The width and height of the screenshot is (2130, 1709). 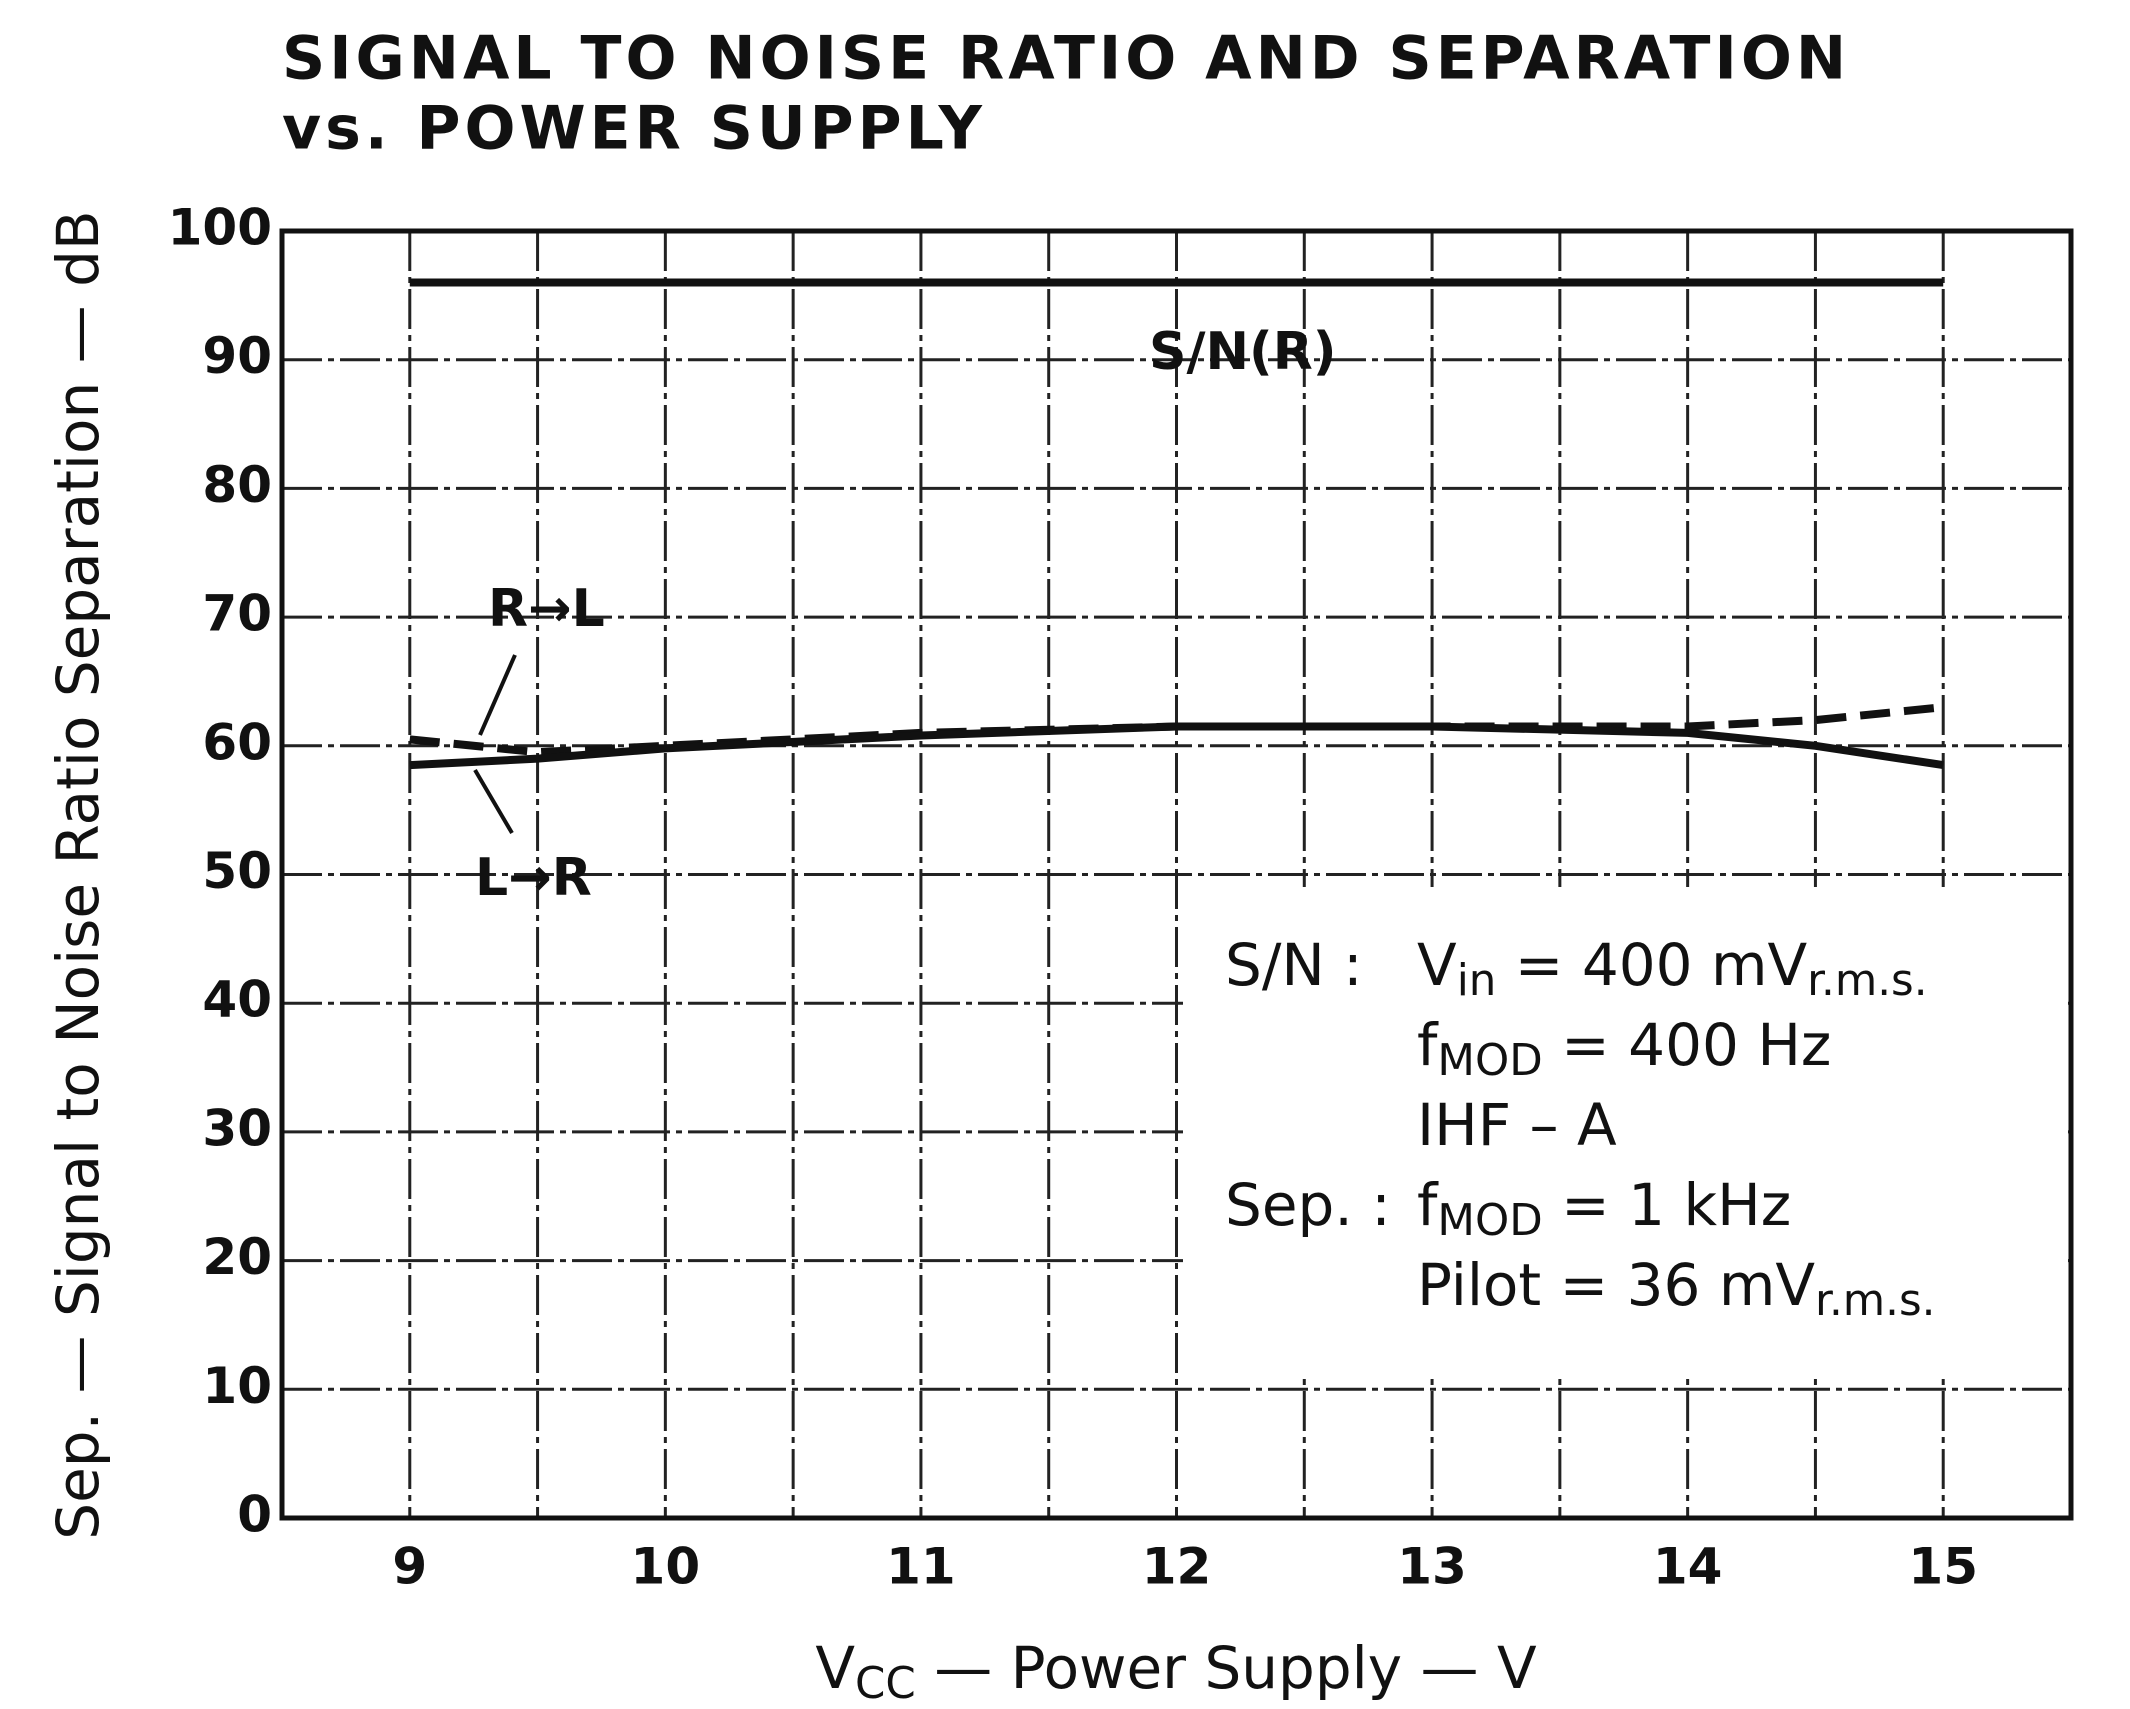 What do you see at coordinates (1177, 1567) in the screenshot?
I see `x-tick-label: 12` at bounding box center [1177, 1567].